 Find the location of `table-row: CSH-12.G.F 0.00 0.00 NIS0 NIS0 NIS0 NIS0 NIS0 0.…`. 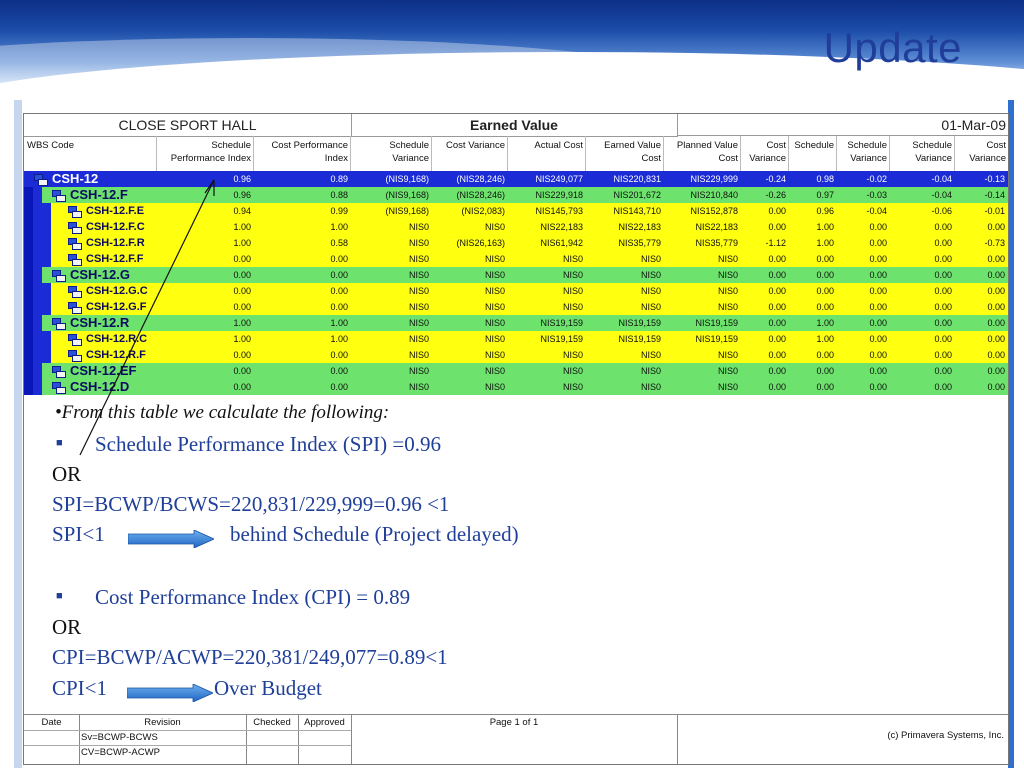

table-row: CSH-12.G.F 0.00 0.00 NIS0 NIS0 NIS0 NIS0 NIS0 0.… is located at coordinates (516, 307).